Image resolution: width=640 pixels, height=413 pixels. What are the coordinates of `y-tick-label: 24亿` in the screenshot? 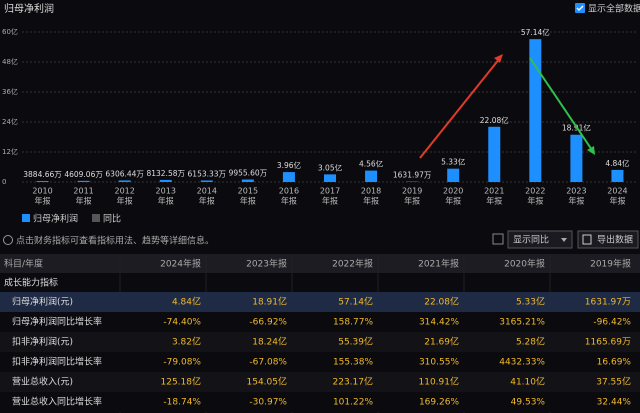 It's located at (10, 121).